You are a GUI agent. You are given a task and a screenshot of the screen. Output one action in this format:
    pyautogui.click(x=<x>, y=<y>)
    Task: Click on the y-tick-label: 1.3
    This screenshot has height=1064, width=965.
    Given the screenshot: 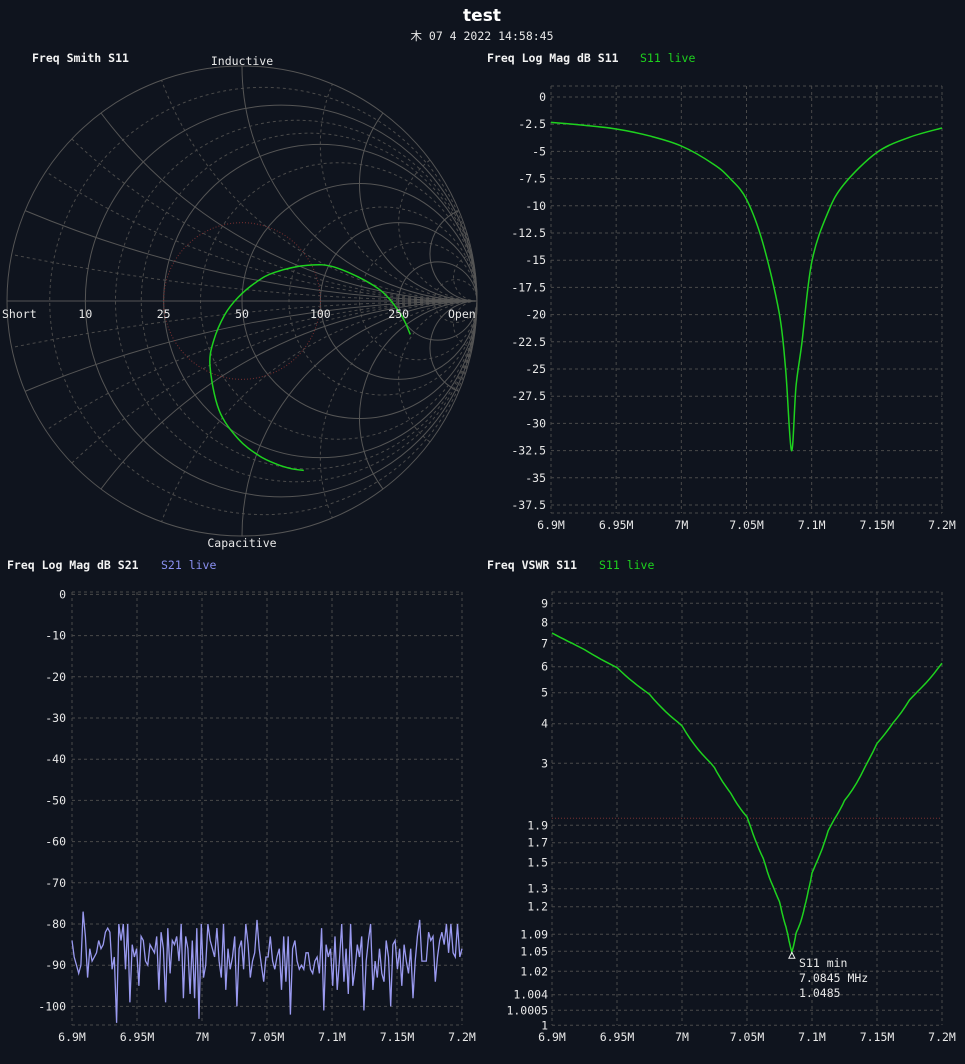 What is the action you would take?
    pyautogui.click(x=537, y=889)
    